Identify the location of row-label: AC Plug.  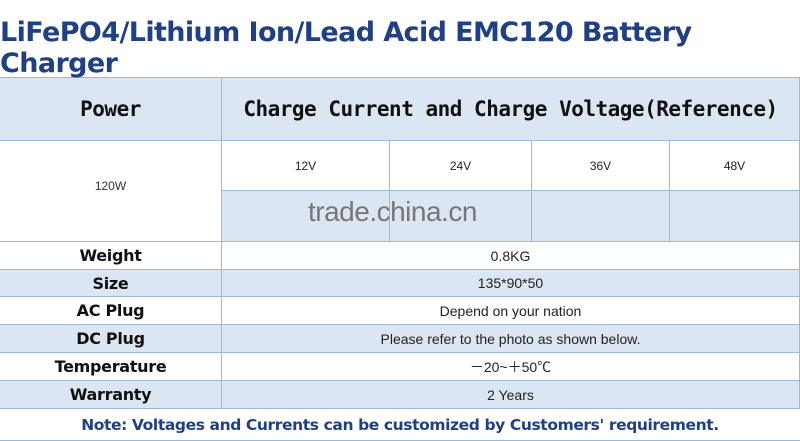
(111, 311).